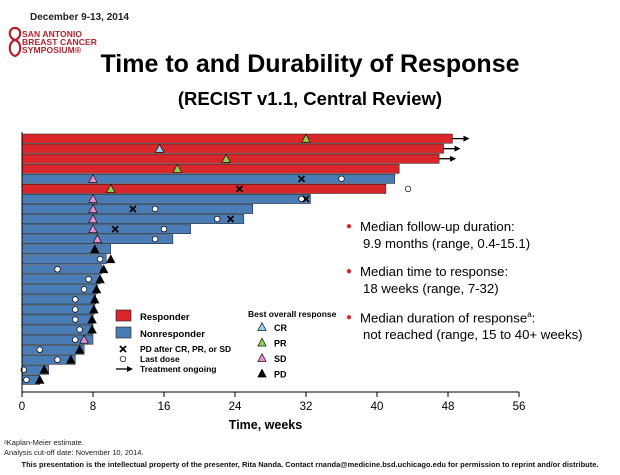 This screenshot has height=475, width=620. What do you see at coordinates (262, 373) in the screenshot?
I see `legend-triangle-pd` at bounding box center [262, 373].